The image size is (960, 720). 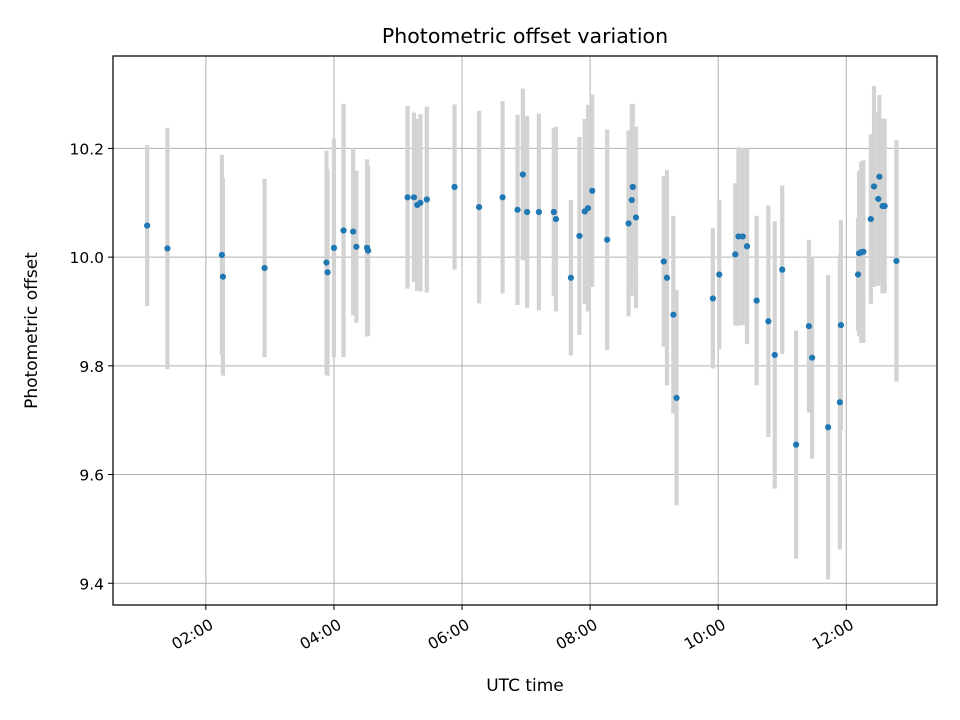 What do you see at coordinates (32, 330) in the screenshot?
I see `y-axis-title: Photometric offset` at bounding box center [32, 330].